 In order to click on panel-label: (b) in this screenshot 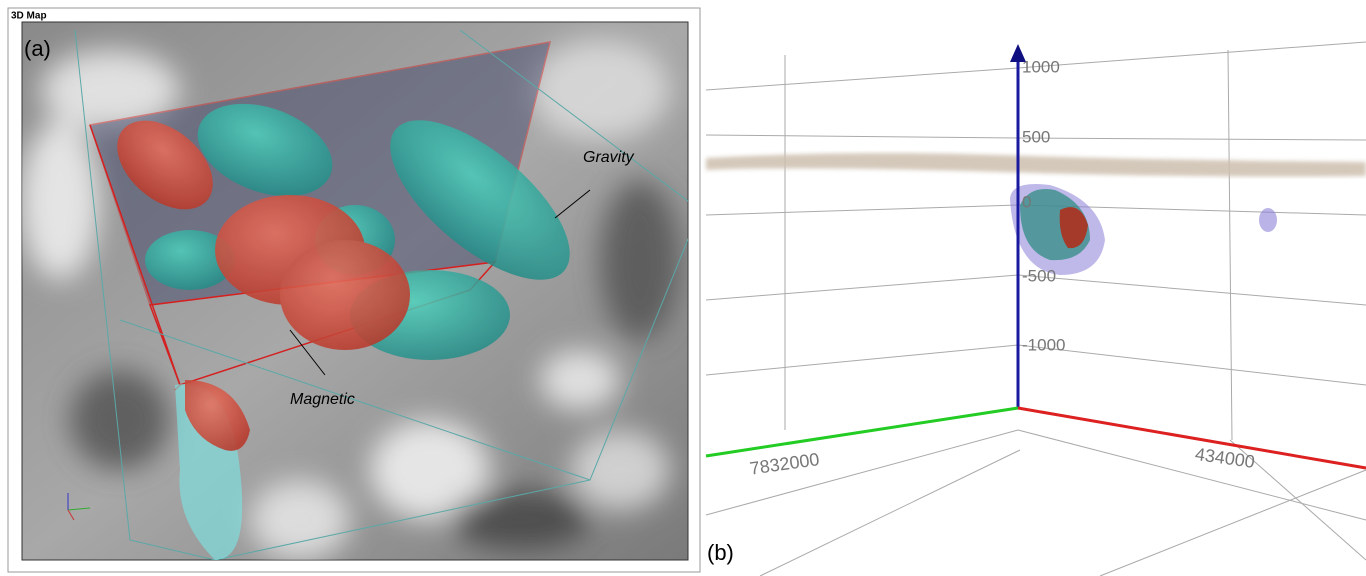, I will do `click(720, 552)`.